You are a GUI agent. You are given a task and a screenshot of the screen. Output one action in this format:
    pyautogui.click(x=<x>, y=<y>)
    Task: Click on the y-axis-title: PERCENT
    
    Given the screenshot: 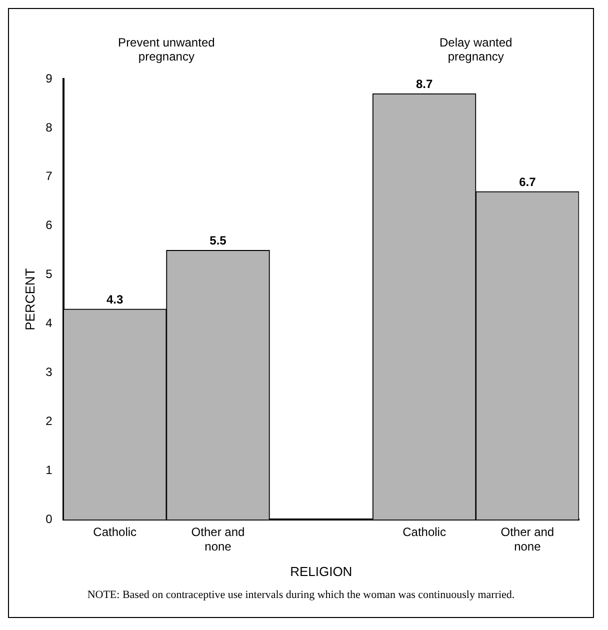 What is the action you would take?
    pyautogui.click(x=30, y=299)
    